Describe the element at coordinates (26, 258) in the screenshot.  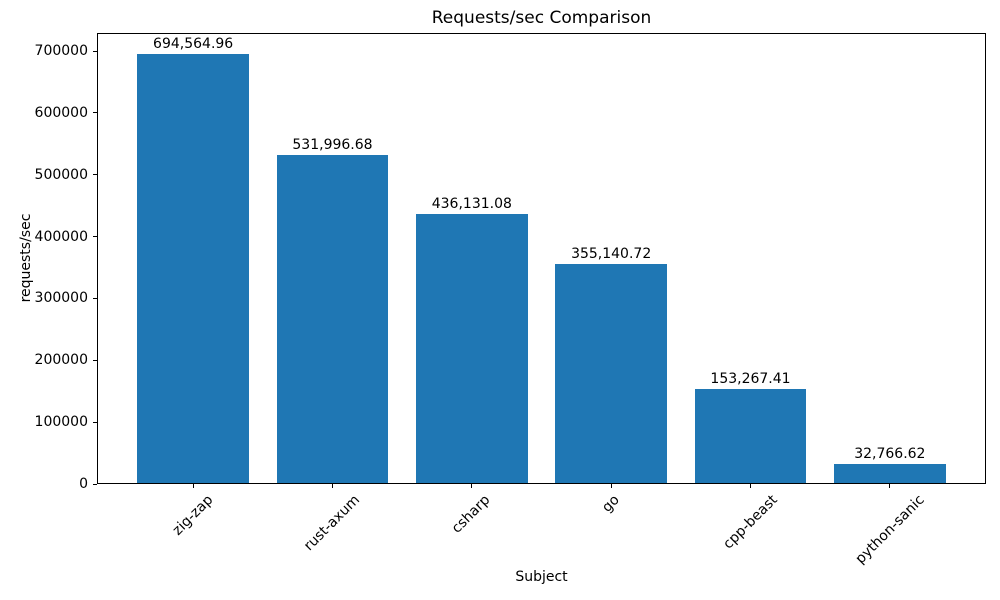
I see `y-axis-label: requests/sec` at that location.